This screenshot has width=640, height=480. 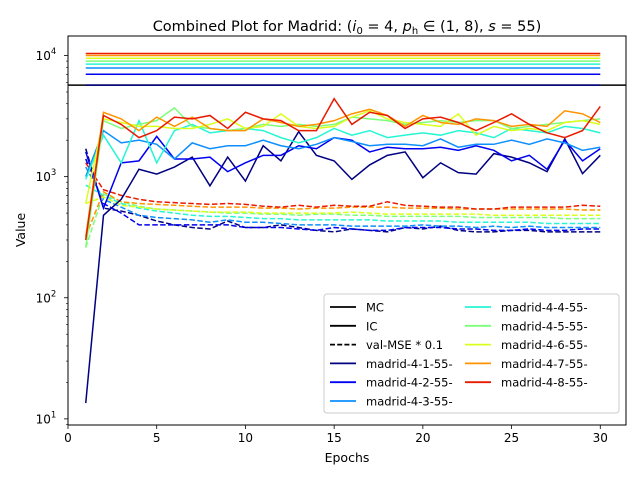 What do you see at coordinates (20, 230) in the screenshot?
I see `y-axis-label: Value` at bounding box center [20, 230].